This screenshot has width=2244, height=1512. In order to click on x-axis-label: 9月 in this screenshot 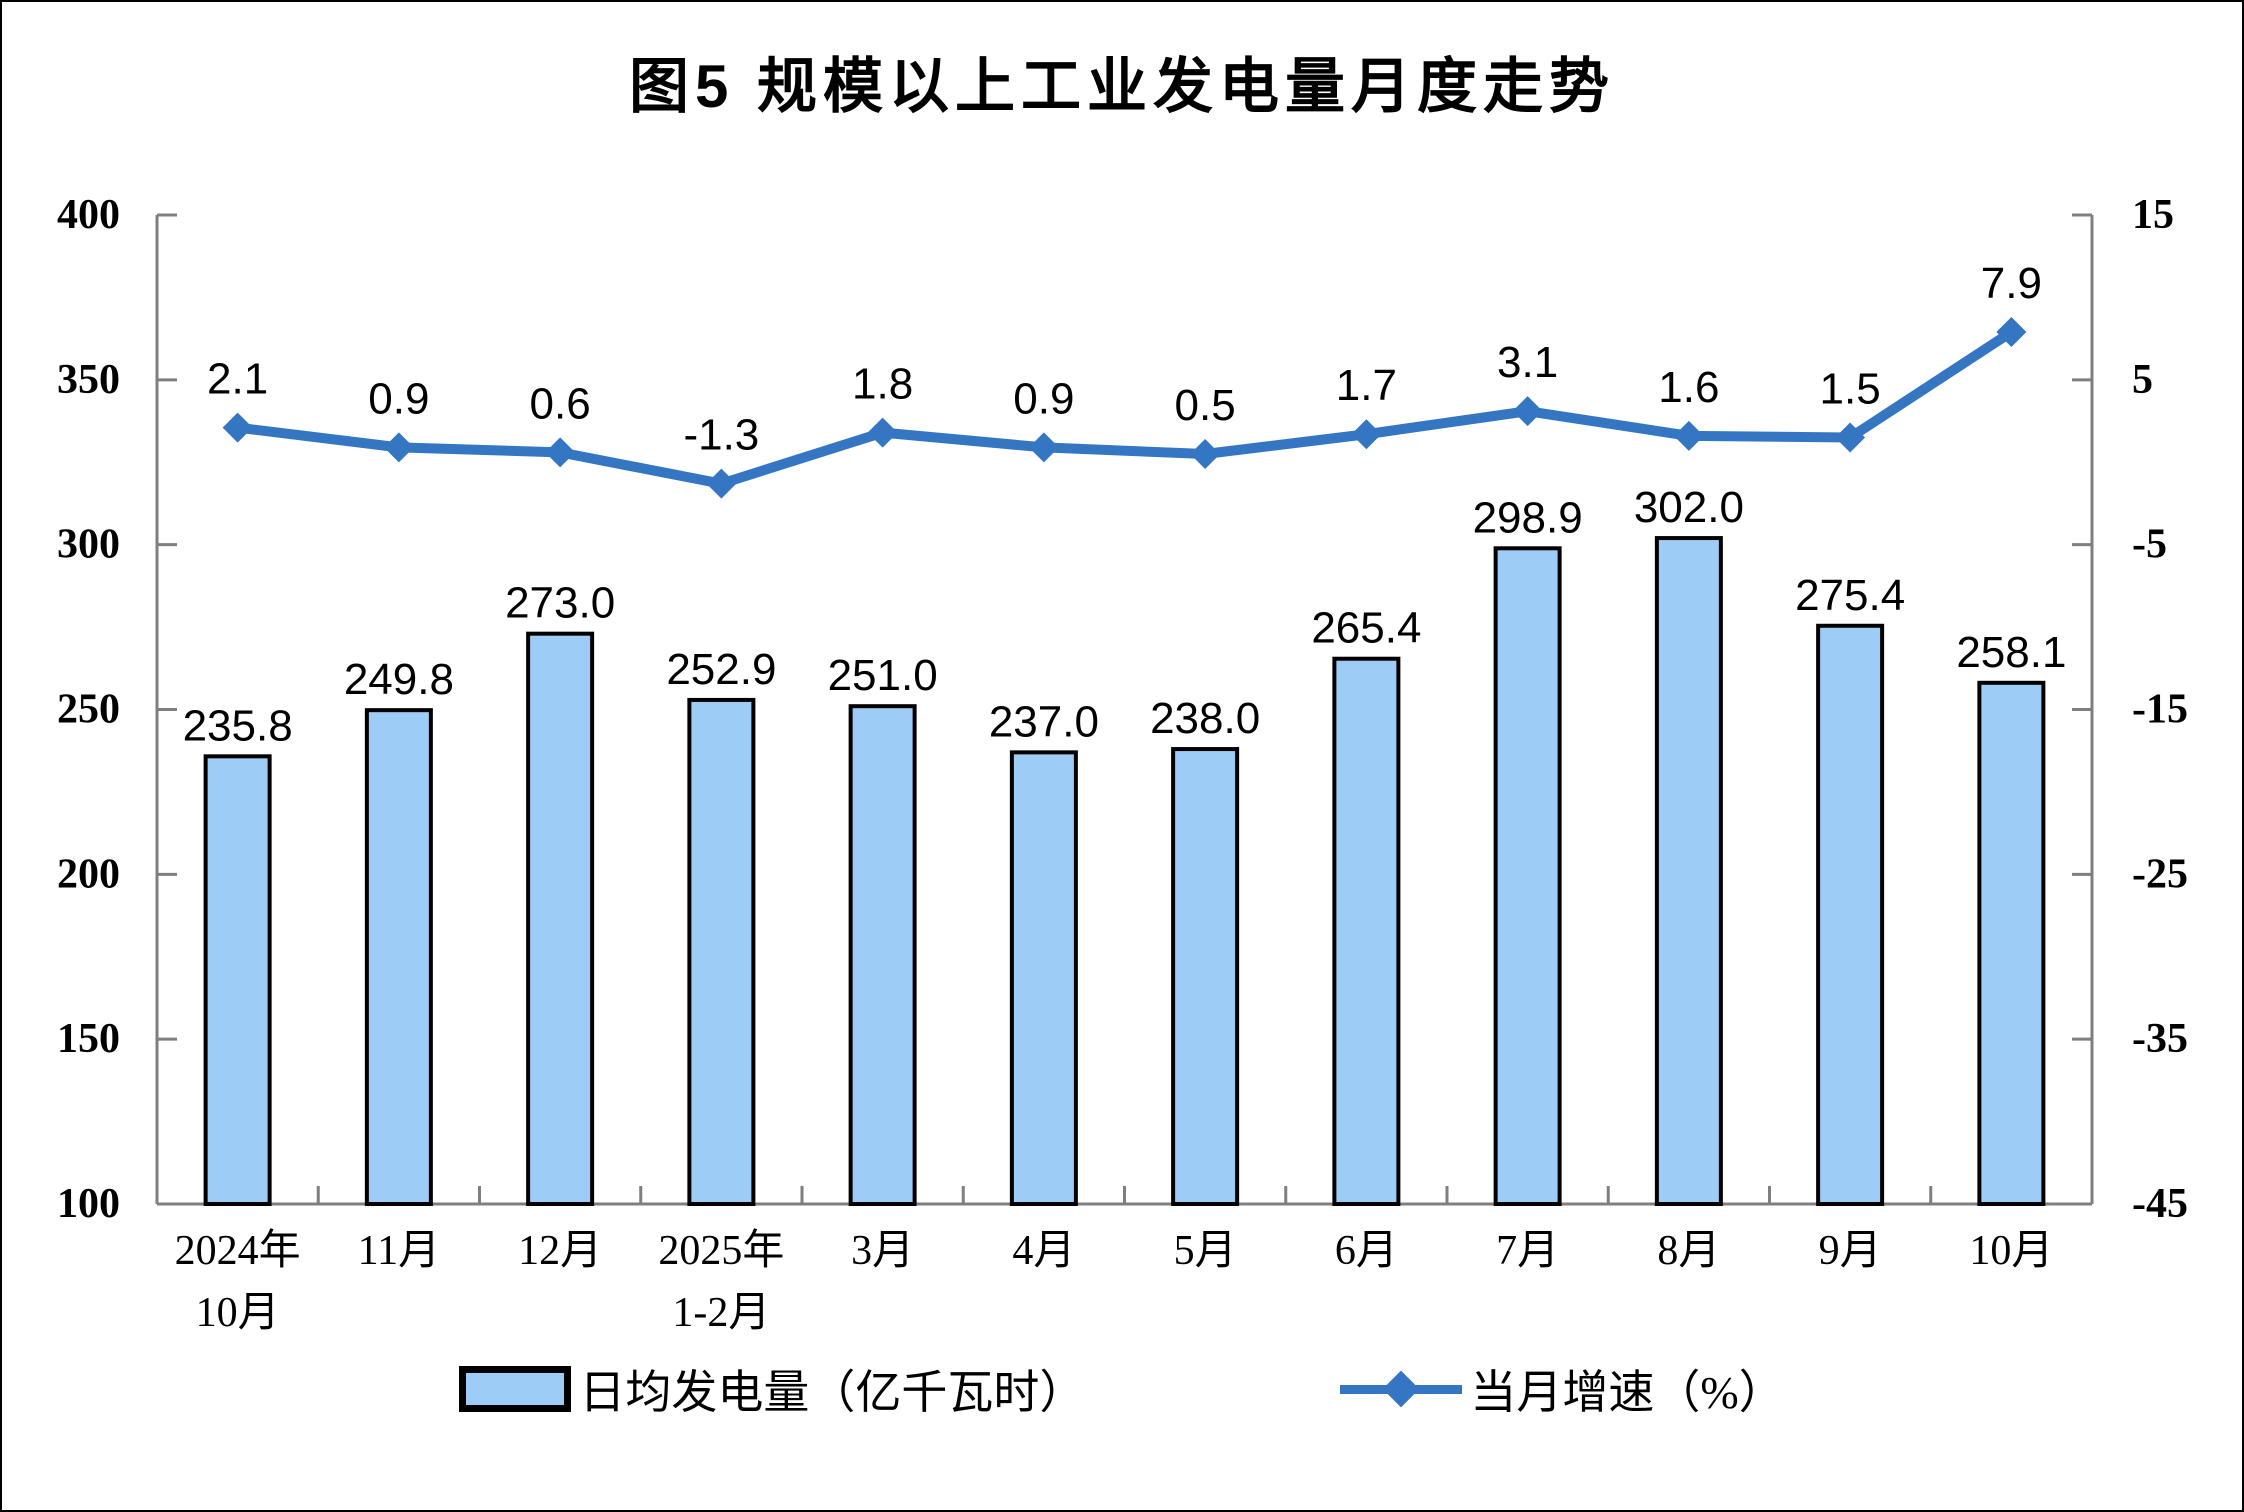, I will do `click(1850, 1251)`.